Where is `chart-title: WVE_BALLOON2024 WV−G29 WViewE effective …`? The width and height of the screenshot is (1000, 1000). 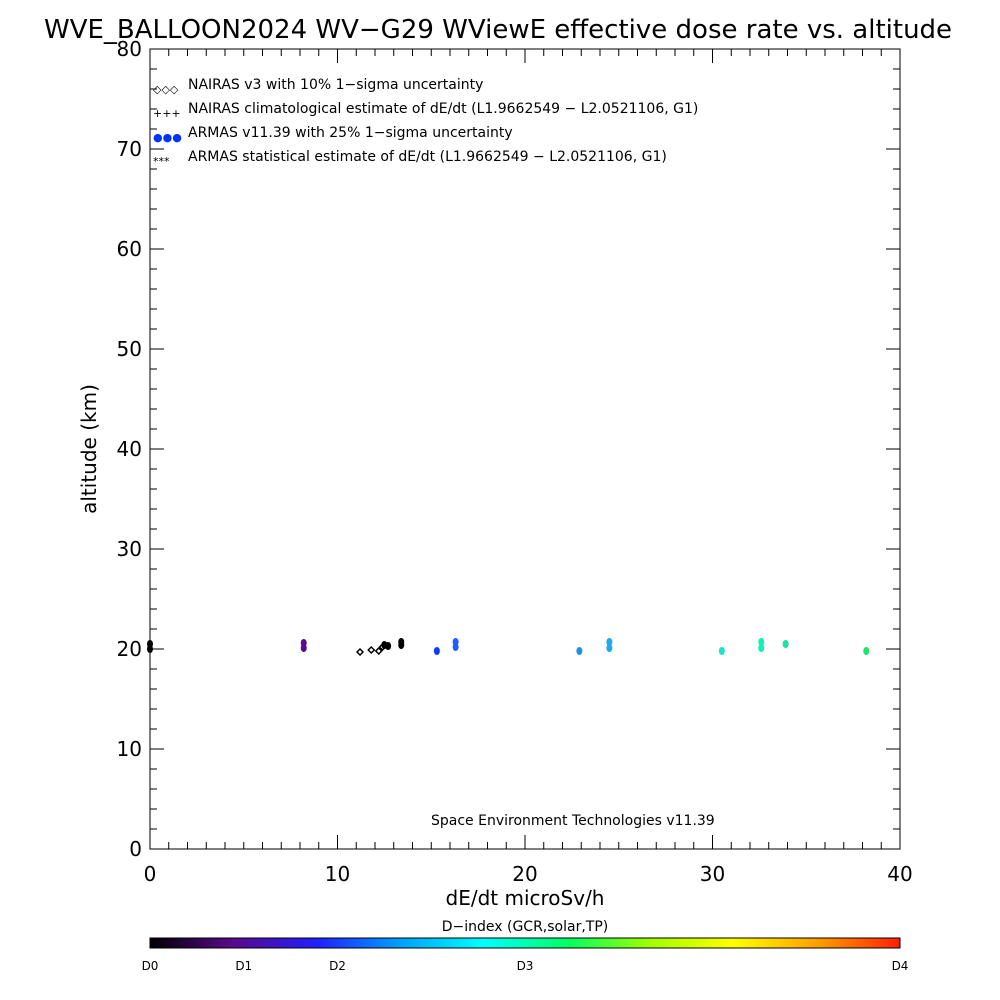 chart-title: WVE_BALLOON2024 WV−G29 WViewE effective … is located at coordinates (498, 30).